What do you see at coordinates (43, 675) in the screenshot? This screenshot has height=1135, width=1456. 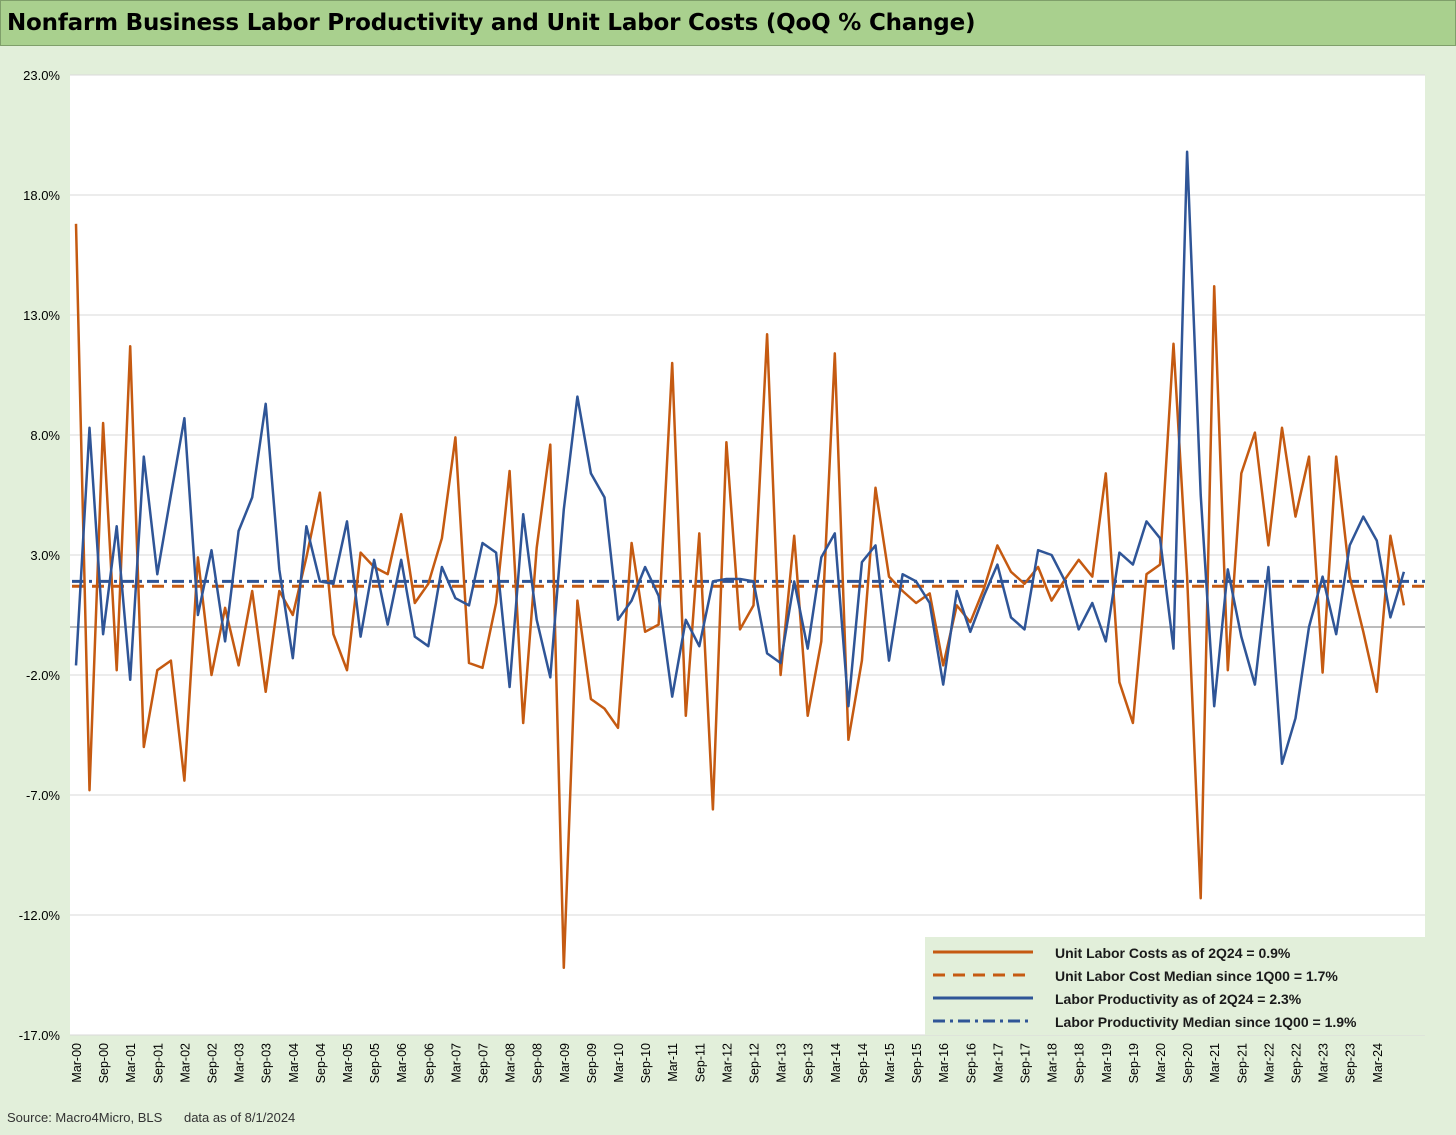 I see `y-tick-label: -2.0%` at bounding box center [43, 675].